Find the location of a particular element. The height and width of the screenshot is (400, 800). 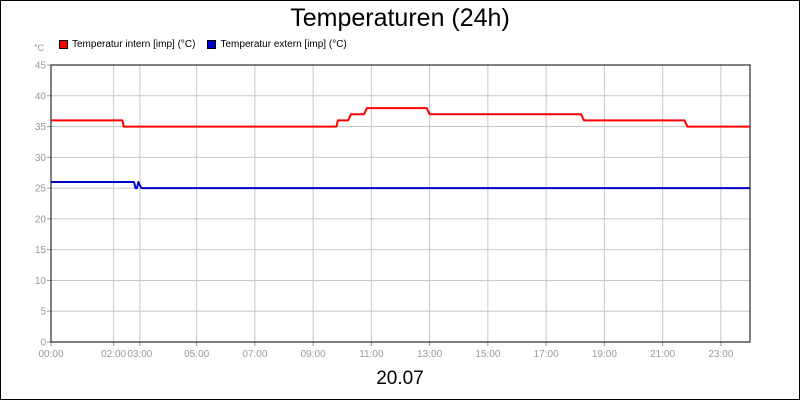

y-tick-label: 30 is located at coordinates (41, 158).